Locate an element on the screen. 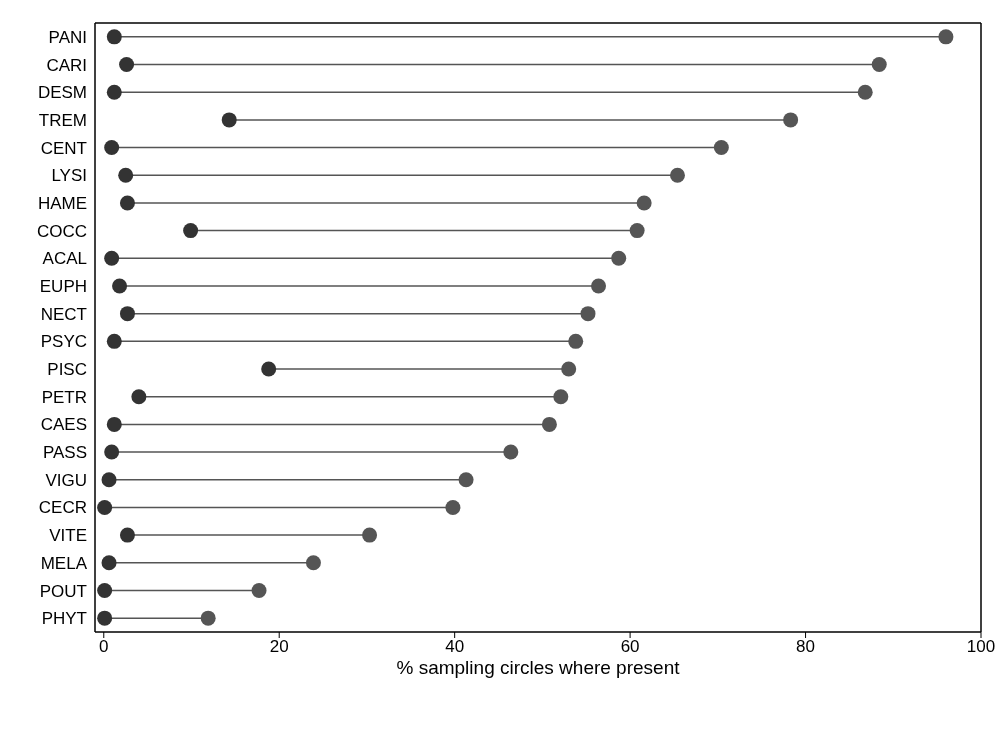 Image resolution: width=1004 pixels, height=731 pixels. y-tick-label: CECR is located at coordinates (62, 508).